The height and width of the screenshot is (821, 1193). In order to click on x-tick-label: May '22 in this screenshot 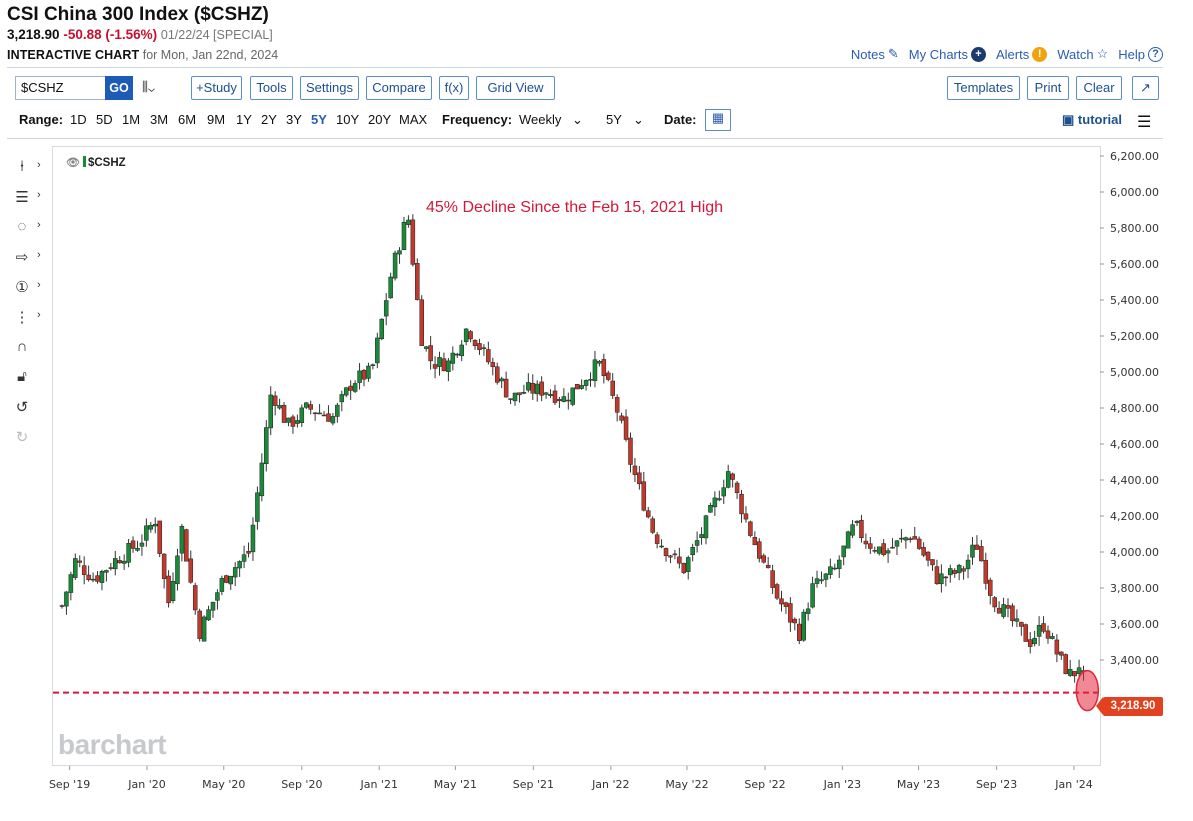, I will do `click(686, 784)`.